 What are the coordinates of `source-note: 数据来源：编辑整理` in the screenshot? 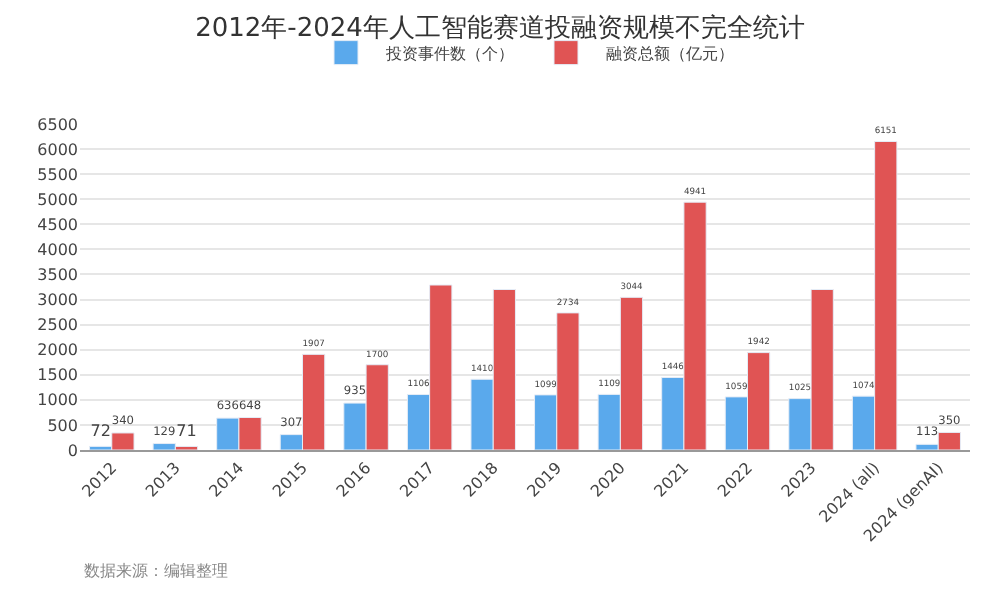 It's located at (156, 571).